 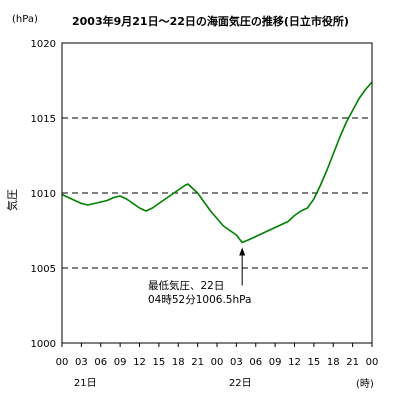 What do you see at coordinates (43, 44) in the screenshot?
I see `y-tick-label: 1020` at bounding box center [43, 44].